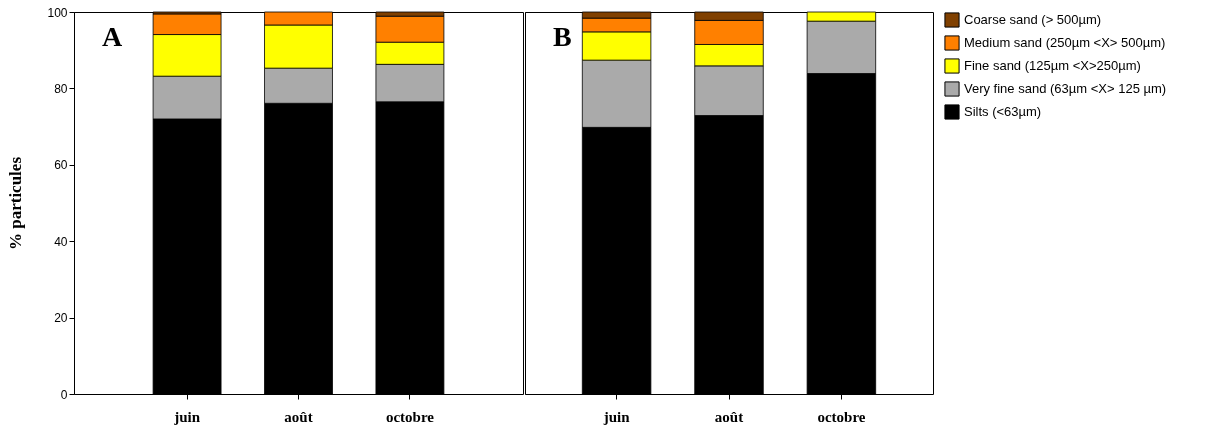 The image size is (1211, 437). I want to click on y-tick-label: 40, so click(61, 241).